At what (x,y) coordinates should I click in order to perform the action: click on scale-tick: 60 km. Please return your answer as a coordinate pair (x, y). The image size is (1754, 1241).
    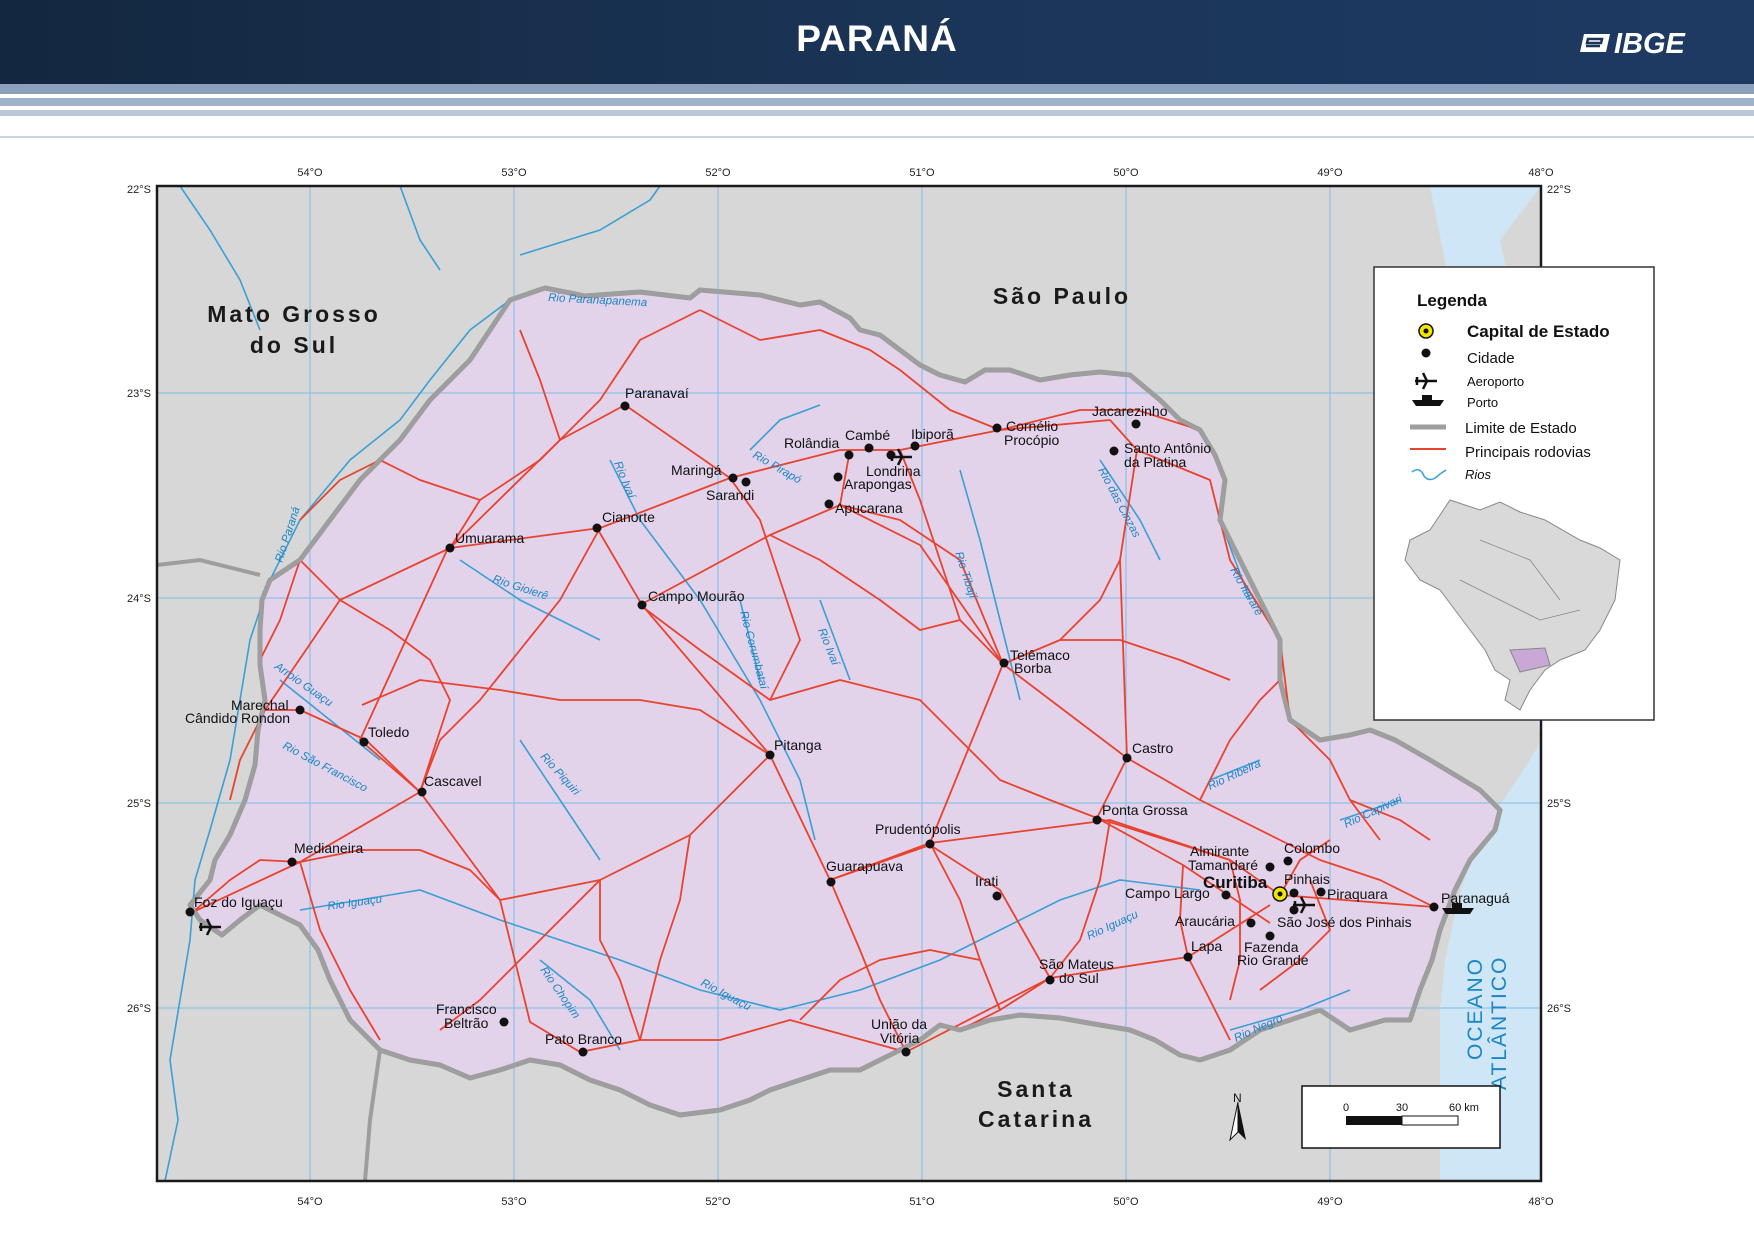
    Looking at the image, I should click on (1464, 1108).